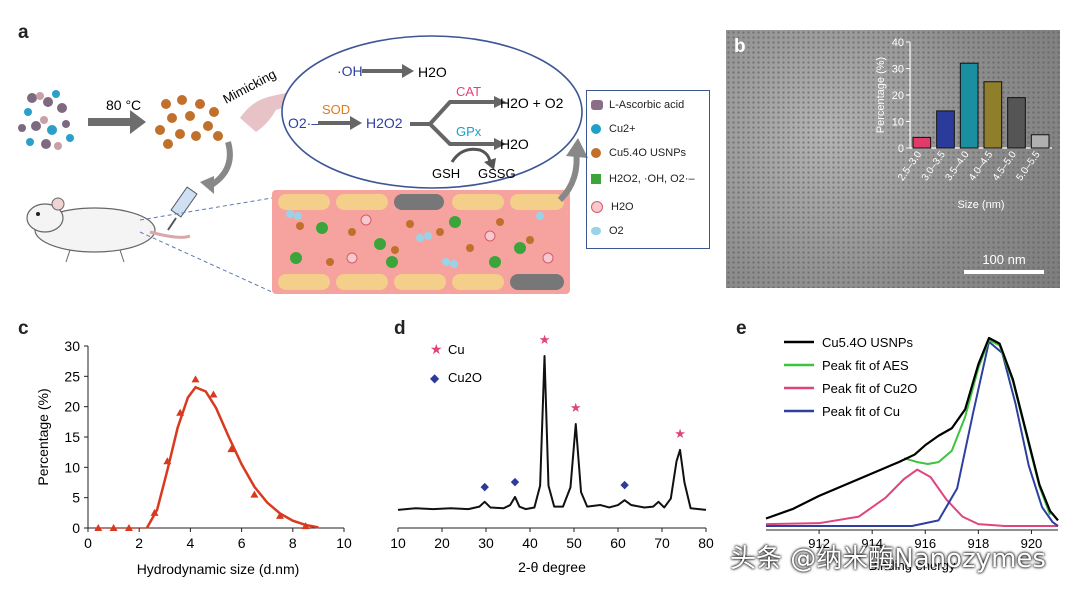 Image resolution: width=1080 pixels, height=589 pixels. Describe the element at coordinates (552, 567) in the screenshot. I see `d-x-label: 2-θ degree` at that location.